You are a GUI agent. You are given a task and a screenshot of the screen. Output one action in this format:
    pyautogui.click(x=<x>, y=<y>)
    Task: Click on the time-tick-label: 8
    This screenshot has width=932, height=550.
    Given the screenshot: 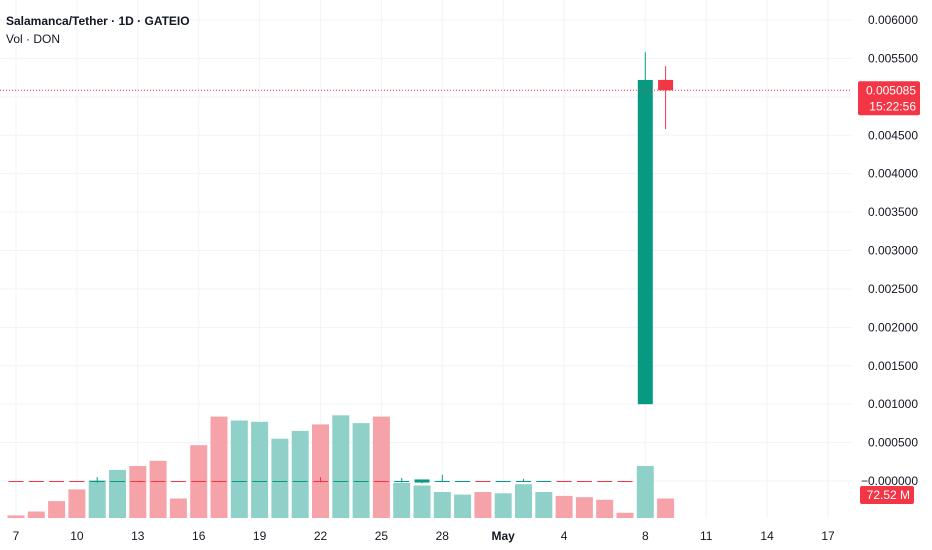 What is the action you would take?
    pyautogui.click(x=645, y=536)
    